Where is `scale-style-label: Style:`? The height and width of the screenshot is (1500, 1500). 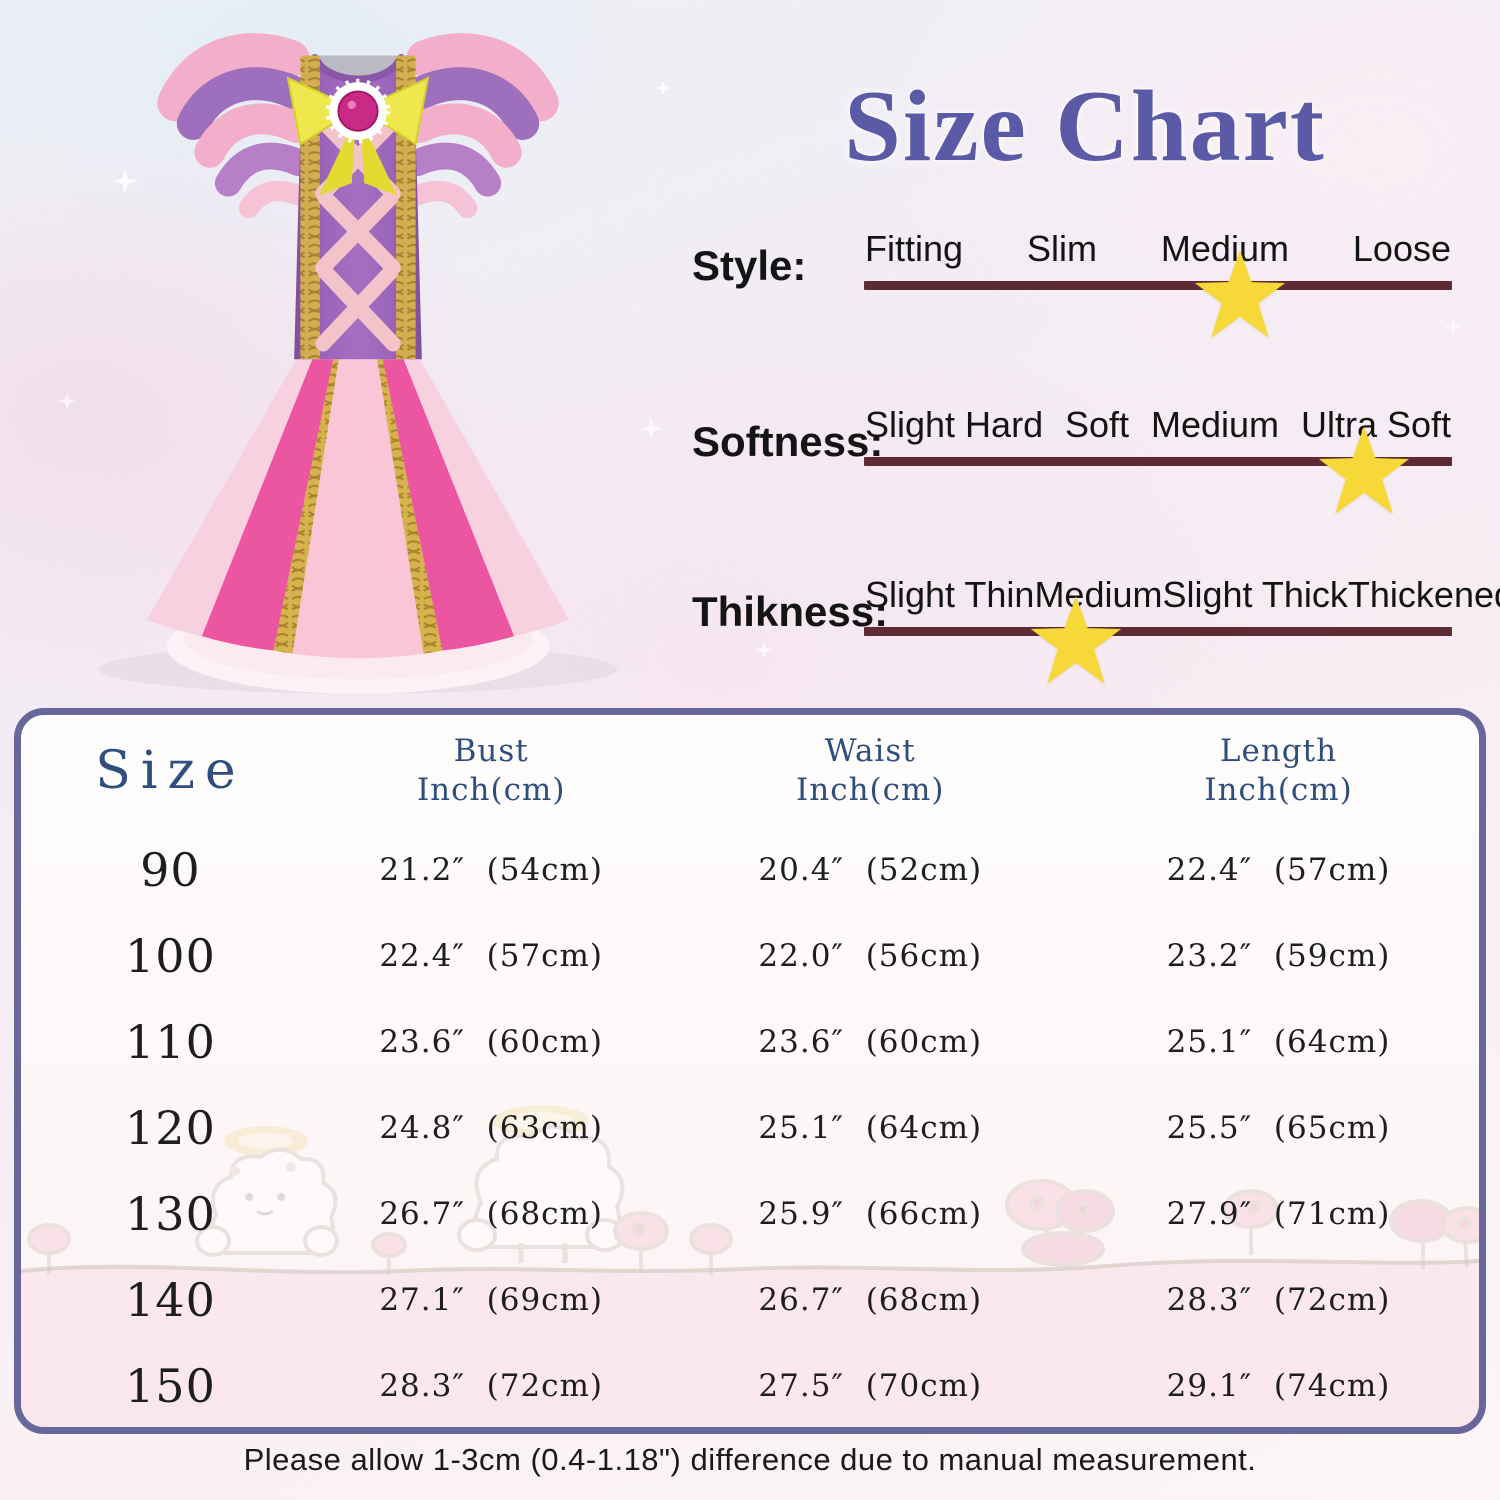 scale-style-label: Style: is located at coordinates (749, 265).